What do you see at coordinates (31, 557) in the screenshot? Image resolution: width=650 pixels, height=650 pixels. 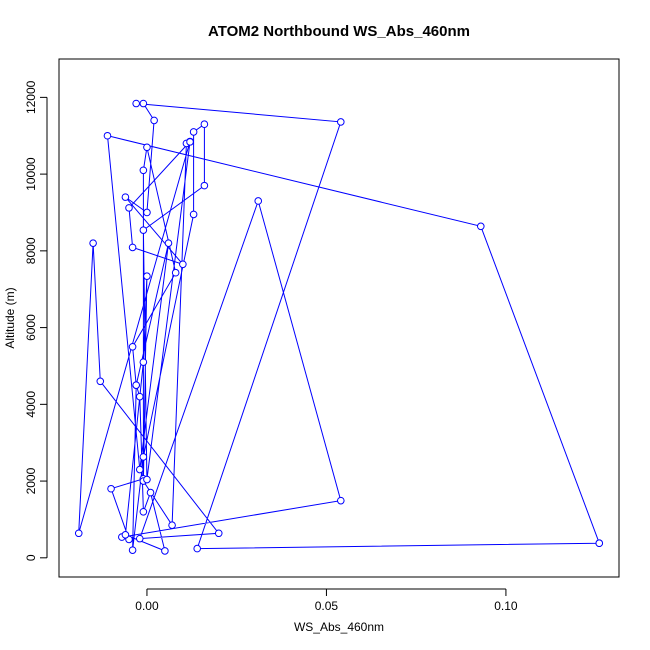 I see `y-tick-label: 0` at bounding box center [31, 557].